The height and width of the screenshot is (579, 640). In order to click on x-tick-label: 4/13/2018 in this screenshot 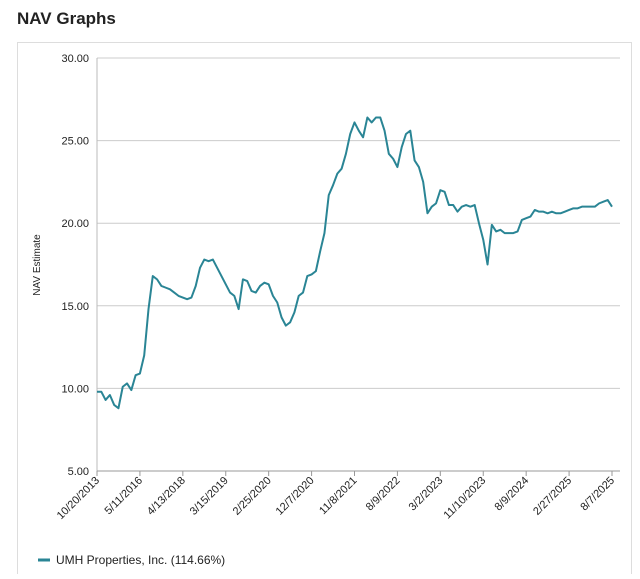, I will do `click(166, 496)`.